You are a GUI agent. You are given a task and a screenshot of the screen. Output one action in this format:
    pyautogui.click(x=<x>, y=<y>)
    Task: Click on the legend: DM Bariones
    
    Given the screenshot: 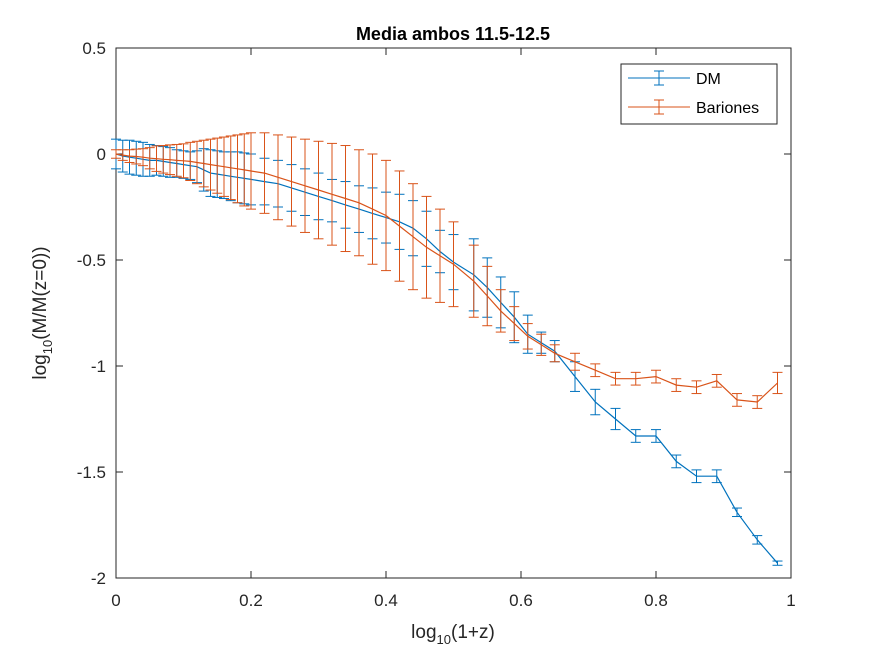 What is the action you would take?
    pyautogui.click(x=699, y=94)
    